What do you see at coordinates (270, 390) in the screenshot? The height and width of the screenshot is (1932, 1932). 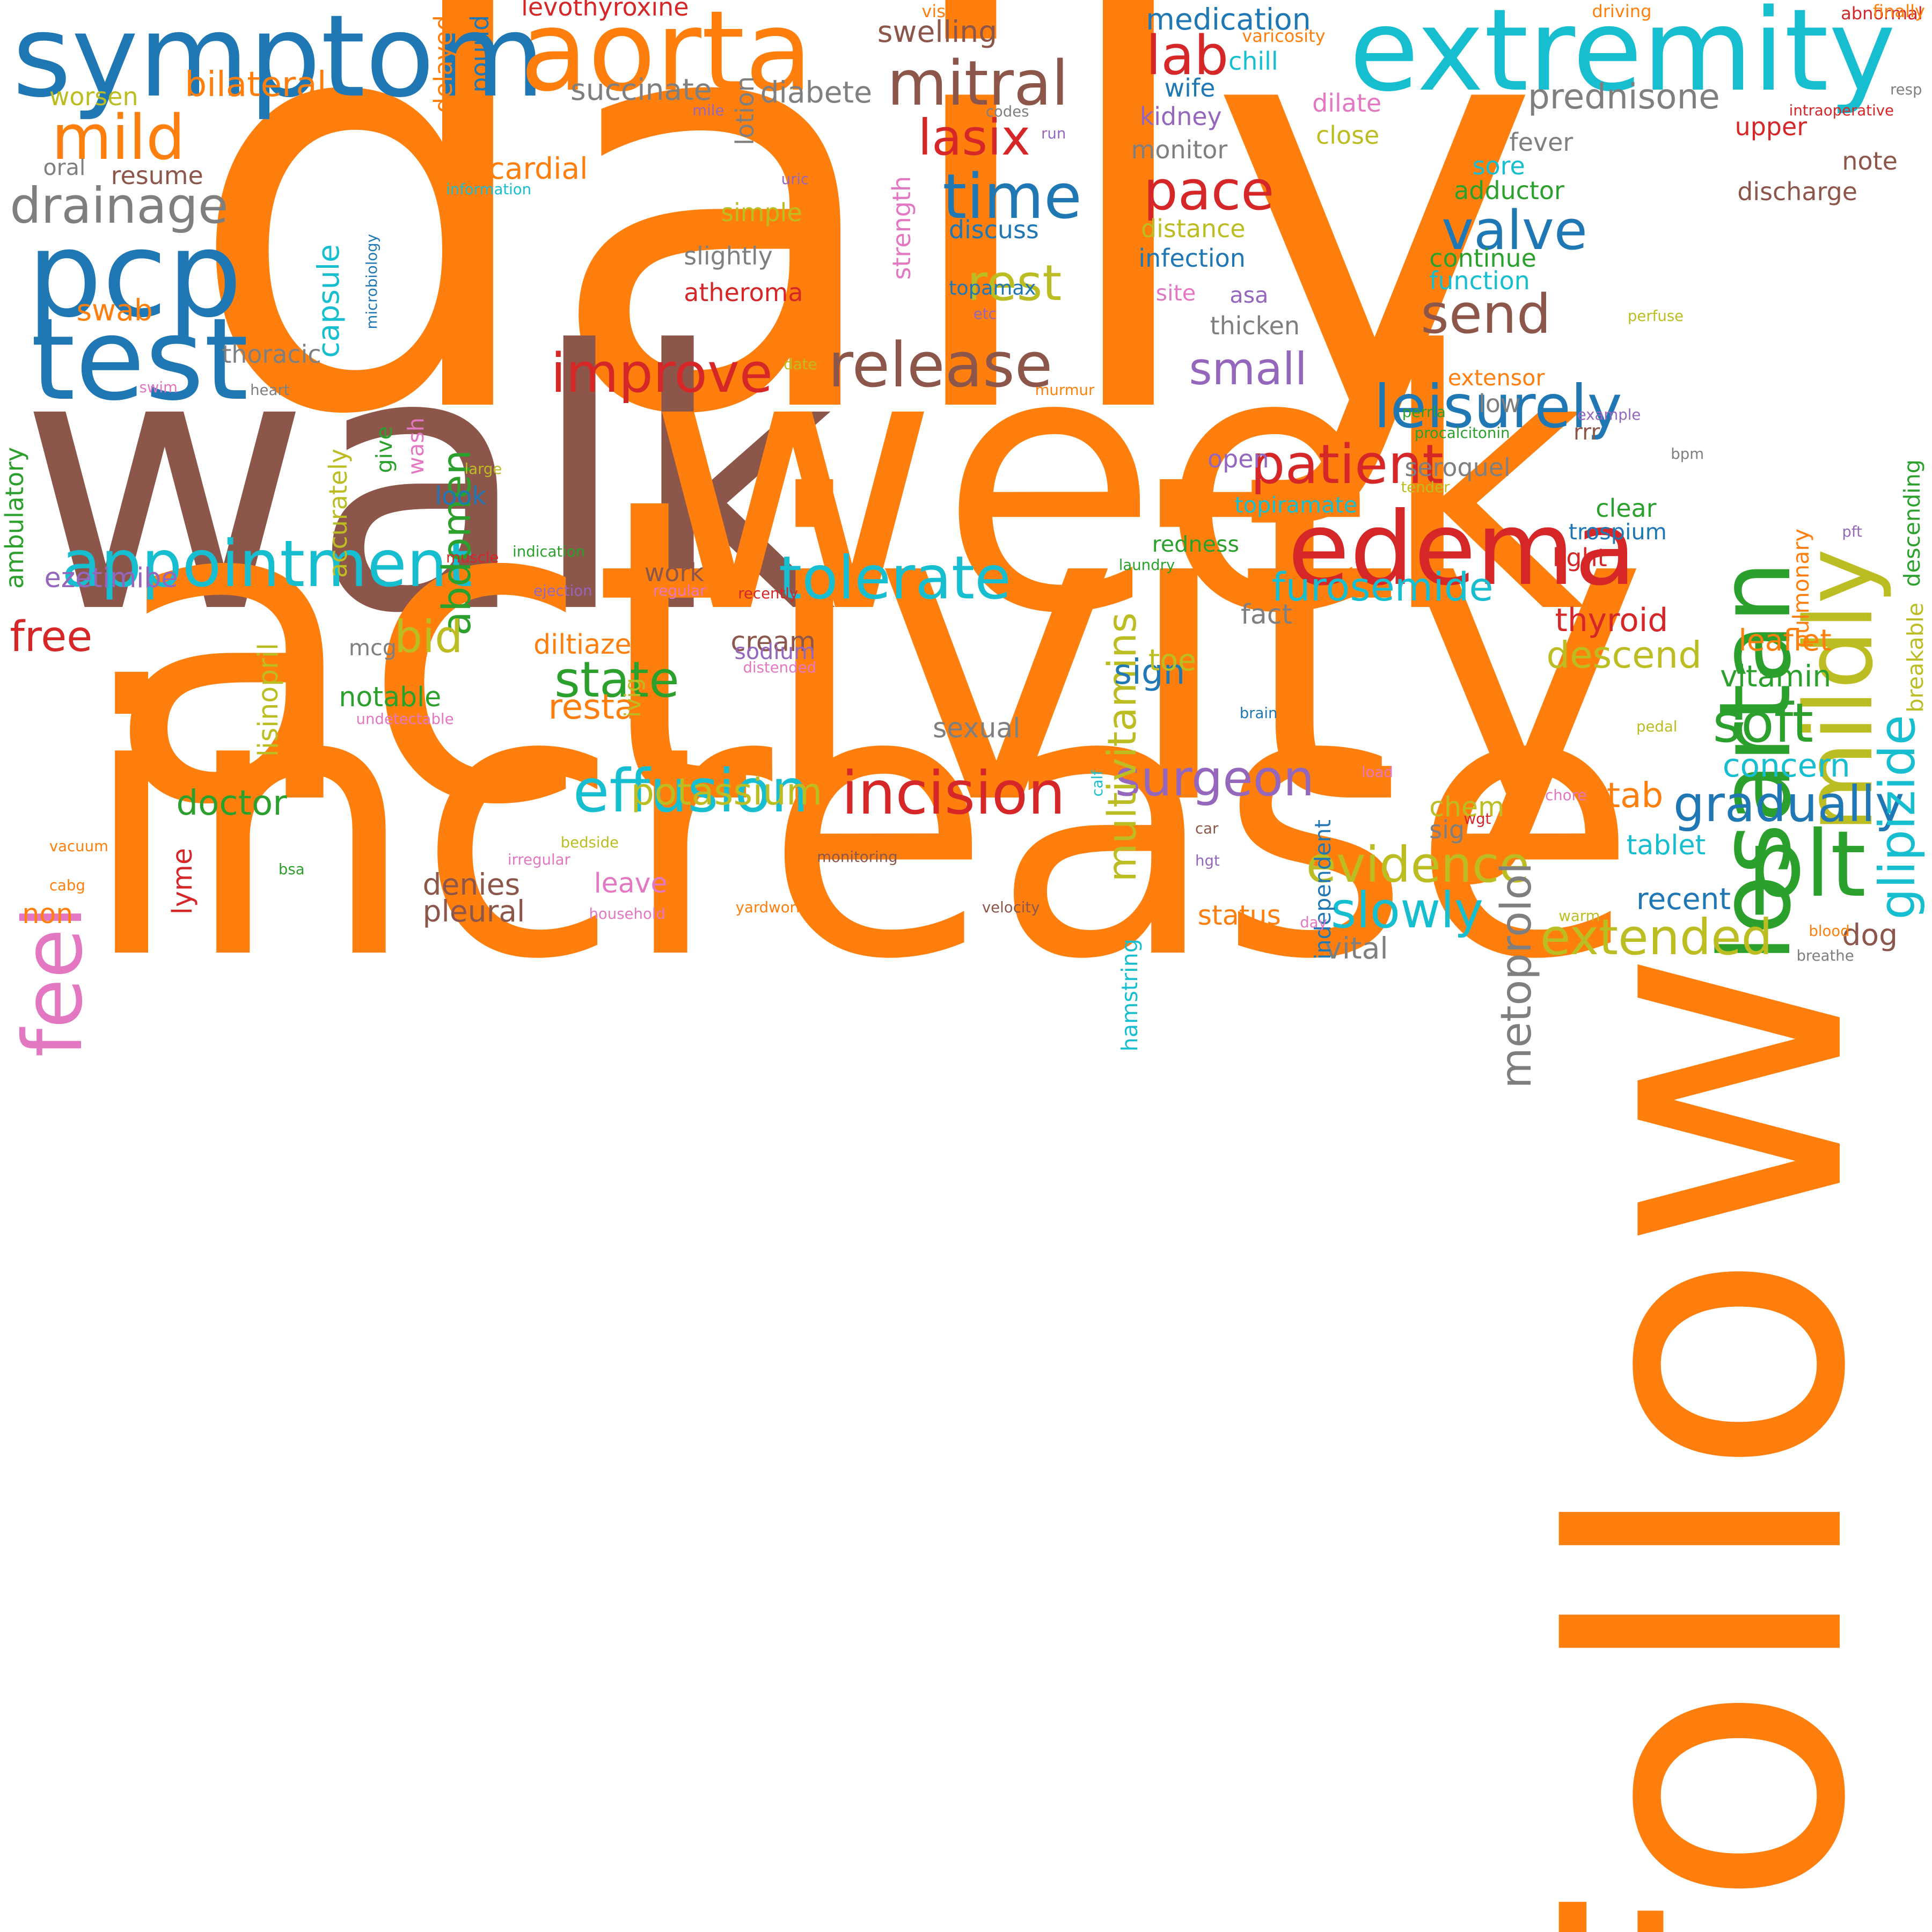 I see `word-heart: heart` at bounding box center [270, 390].